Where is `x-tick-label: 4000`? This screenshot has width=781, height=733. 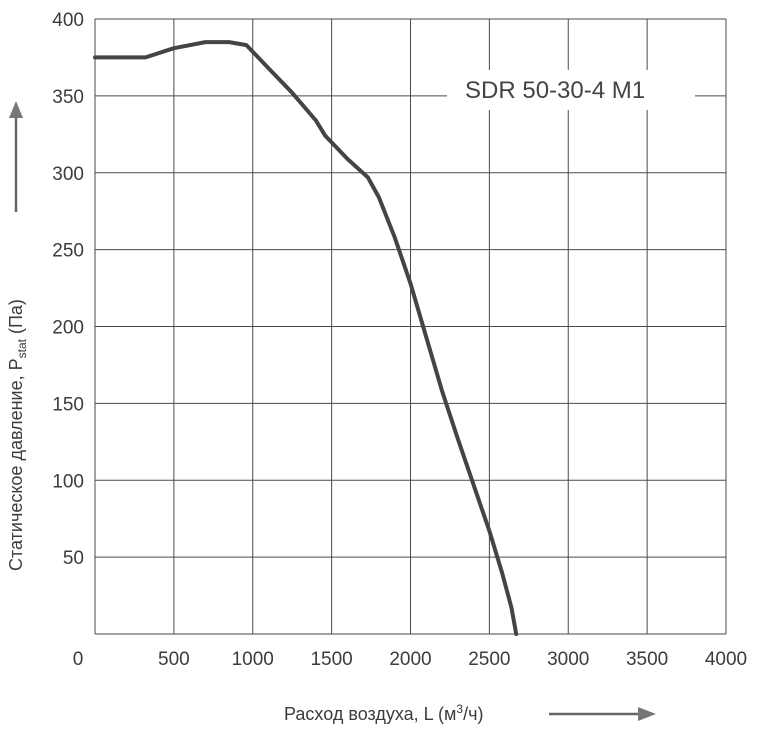
x-tick-label: 4000 is located at coordinates (726, 659).